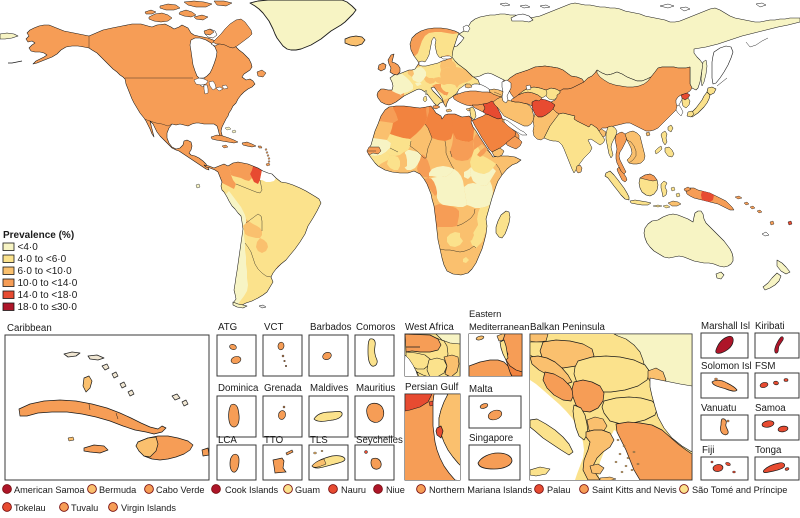 This screenshot has height=518, width=800. What do you see at coordinates (567, 327) in the screenshot?
I see `svg-text: Balkan Peninsula` at bounding box center [567, 327].